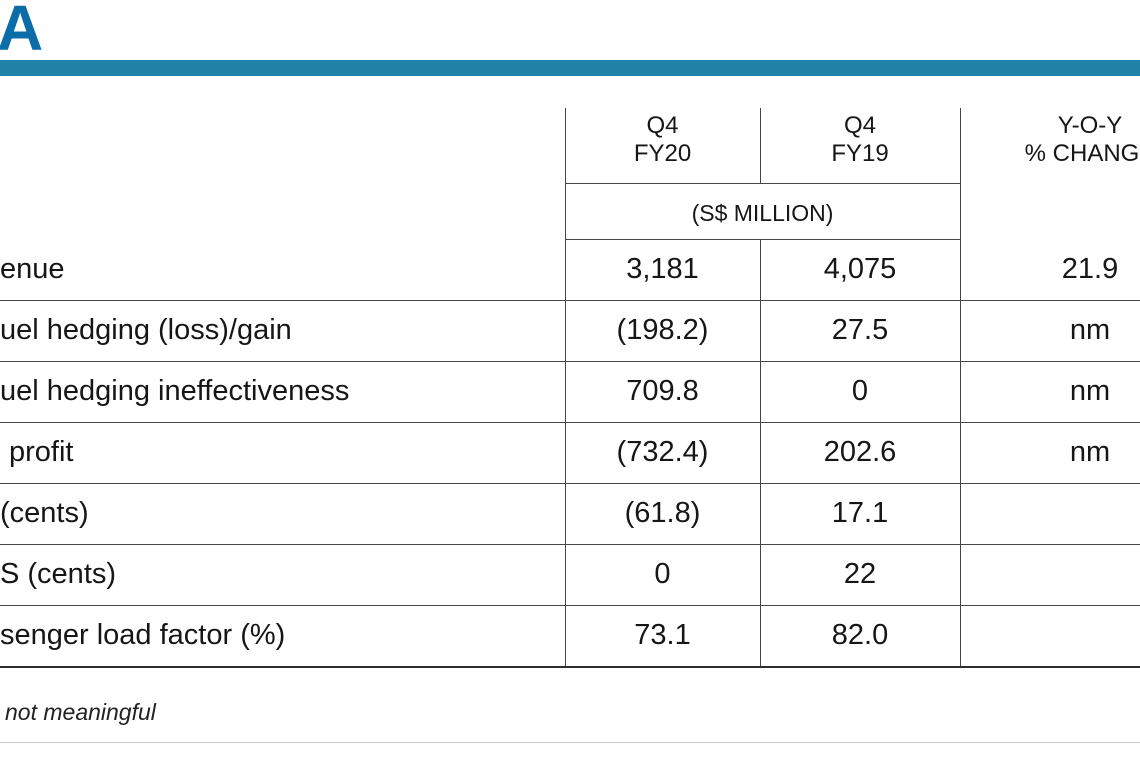 This screenshot has width=1140, height=760. What do you see at coordinates (662, 330) in the screenshot?
I see `cell-q4-fy20: (198.2)` at bounding box center [662, 330].